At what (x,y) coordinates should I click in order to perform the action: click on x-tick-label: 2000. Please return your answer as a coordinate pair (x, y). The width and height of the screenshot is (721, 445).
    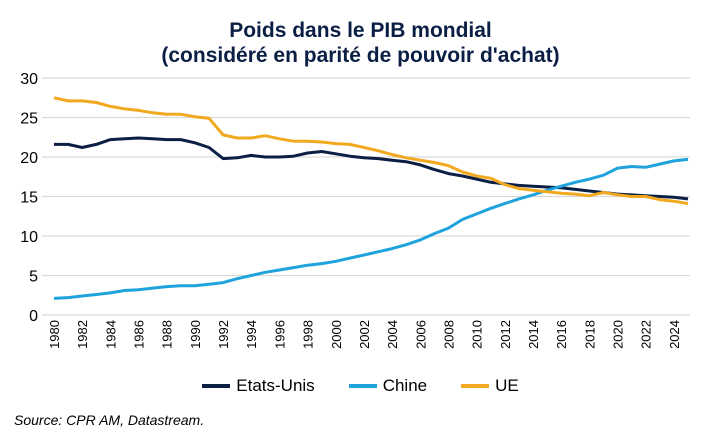
    Looking at the image, I should click on (336, 334).